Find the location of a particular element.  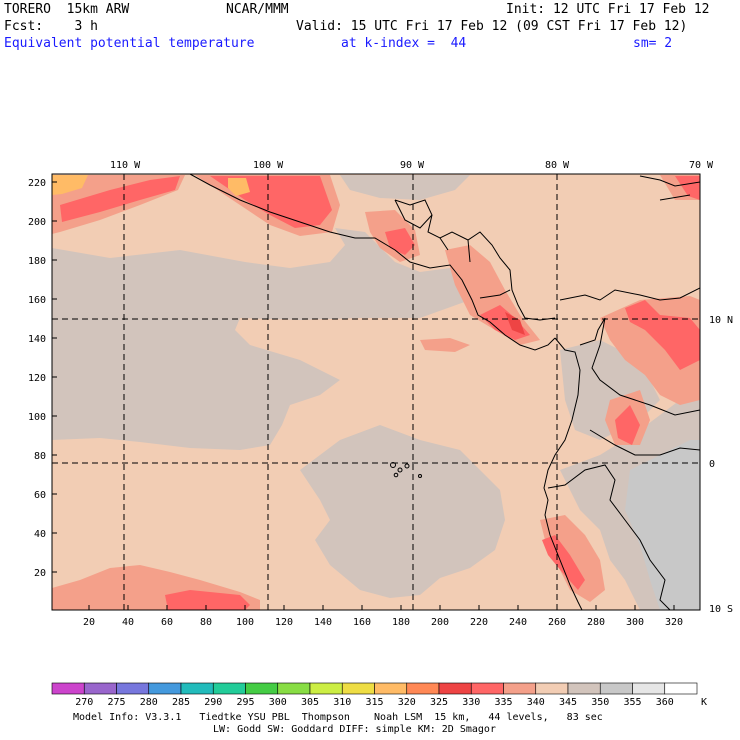

x-tick-label: 280 is located at coordinates (596, 622).